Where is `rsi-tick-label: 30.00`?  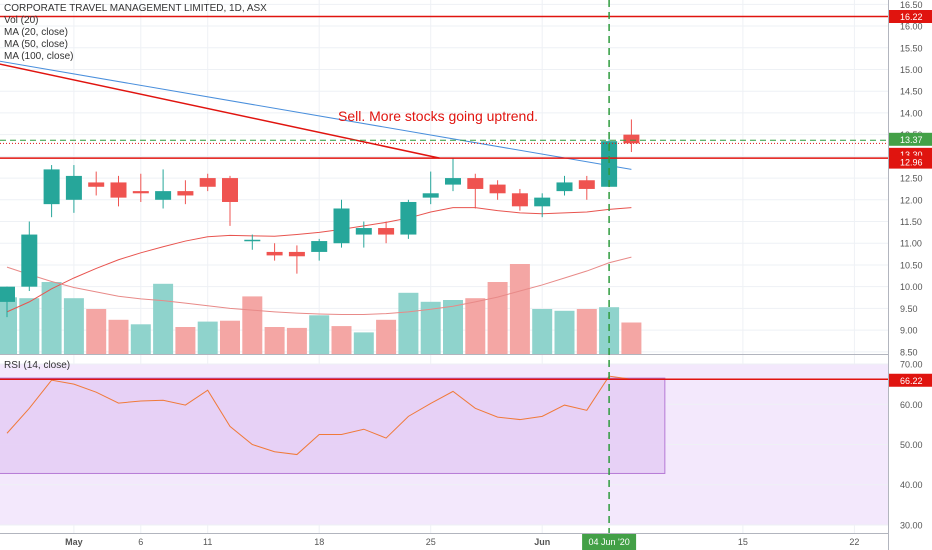
rsi-tick-label: 30.00 is located at coordinates (911, 525).